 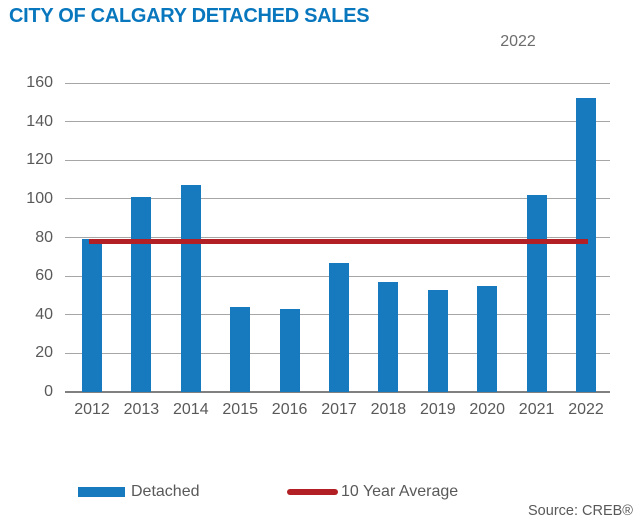 I want to click on bar-2014, so click(x=190, y=288).